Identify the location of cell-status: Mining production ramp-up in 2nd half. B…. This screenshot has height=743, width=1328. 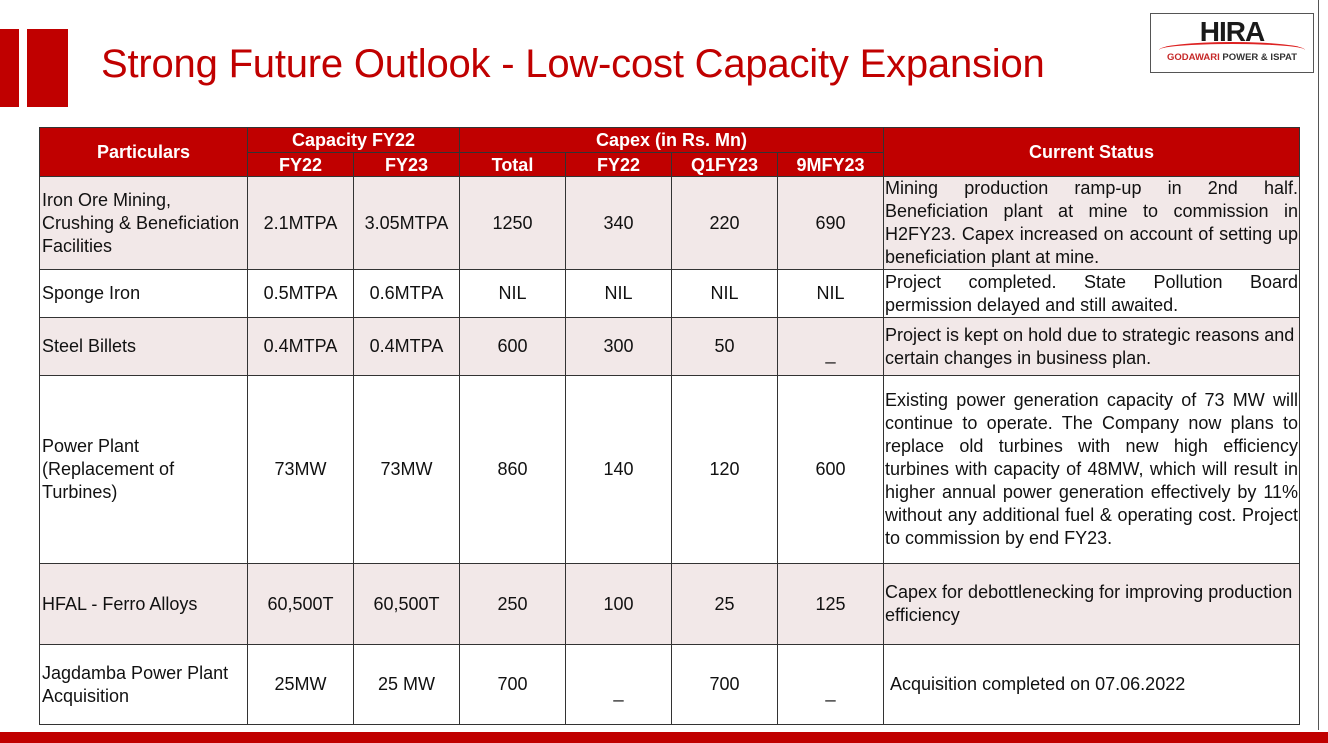
(1092, 223).